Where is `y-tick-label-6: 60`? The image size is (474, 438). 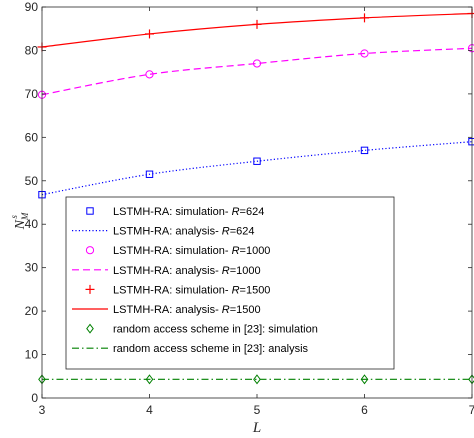 y-tick-label-6: 60 is located at coordinates (32, 137).